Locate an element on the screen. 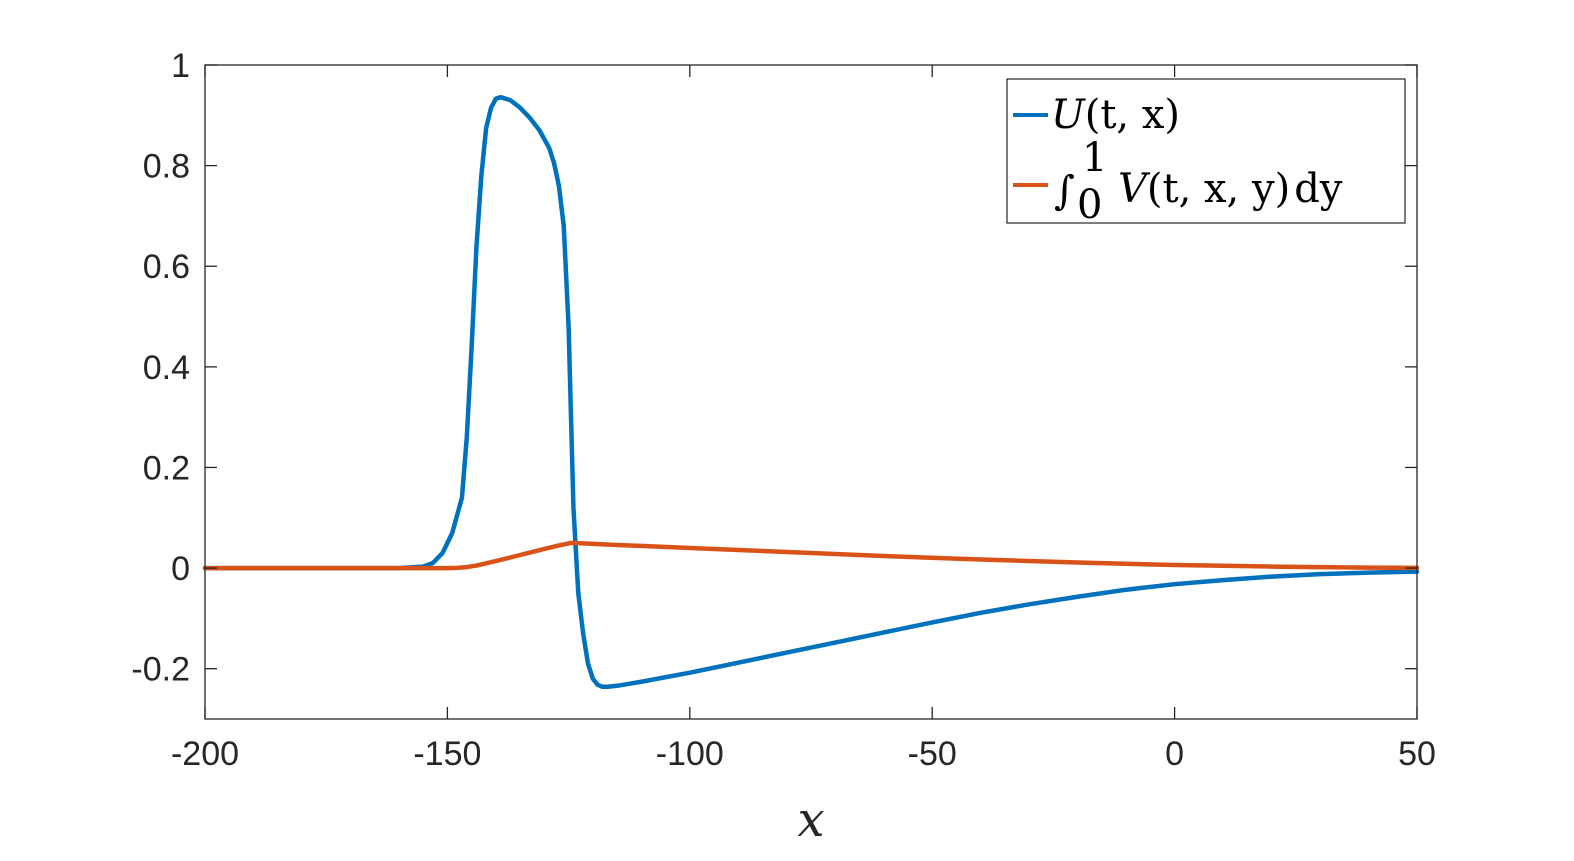  legend-u-args: (t, x) is located at coordinates (1132, 115).